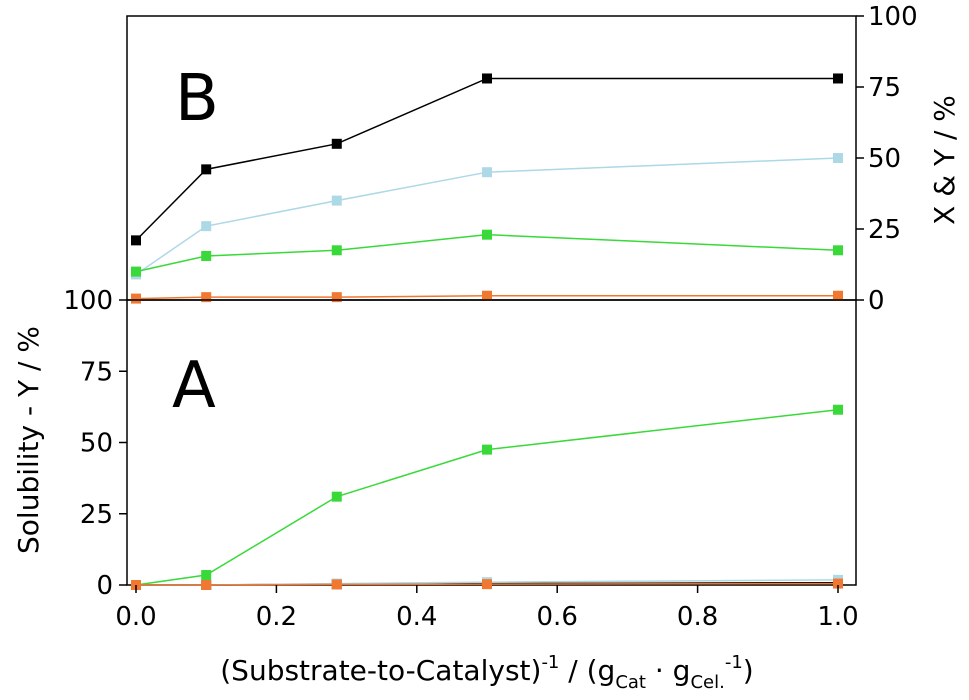 This screenshot has height=700, width=969. I want to click on y-axis-label-right: X & Y / %, so click(944, 160).